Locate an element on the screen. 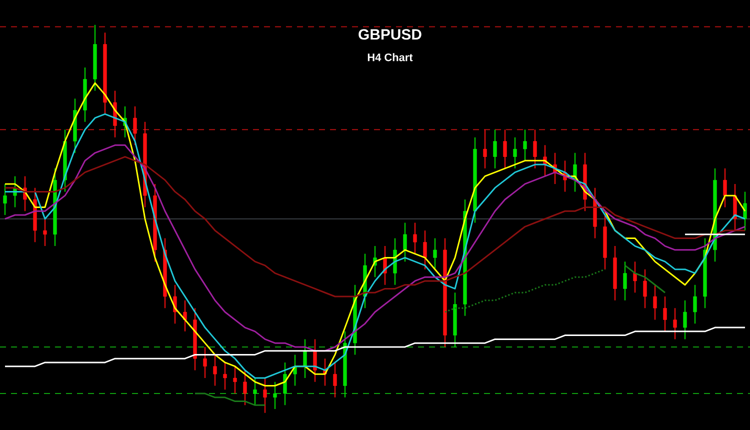 This screenshot has width=750, height=430. text: H4 Chart is located at coordinates (390, 57).